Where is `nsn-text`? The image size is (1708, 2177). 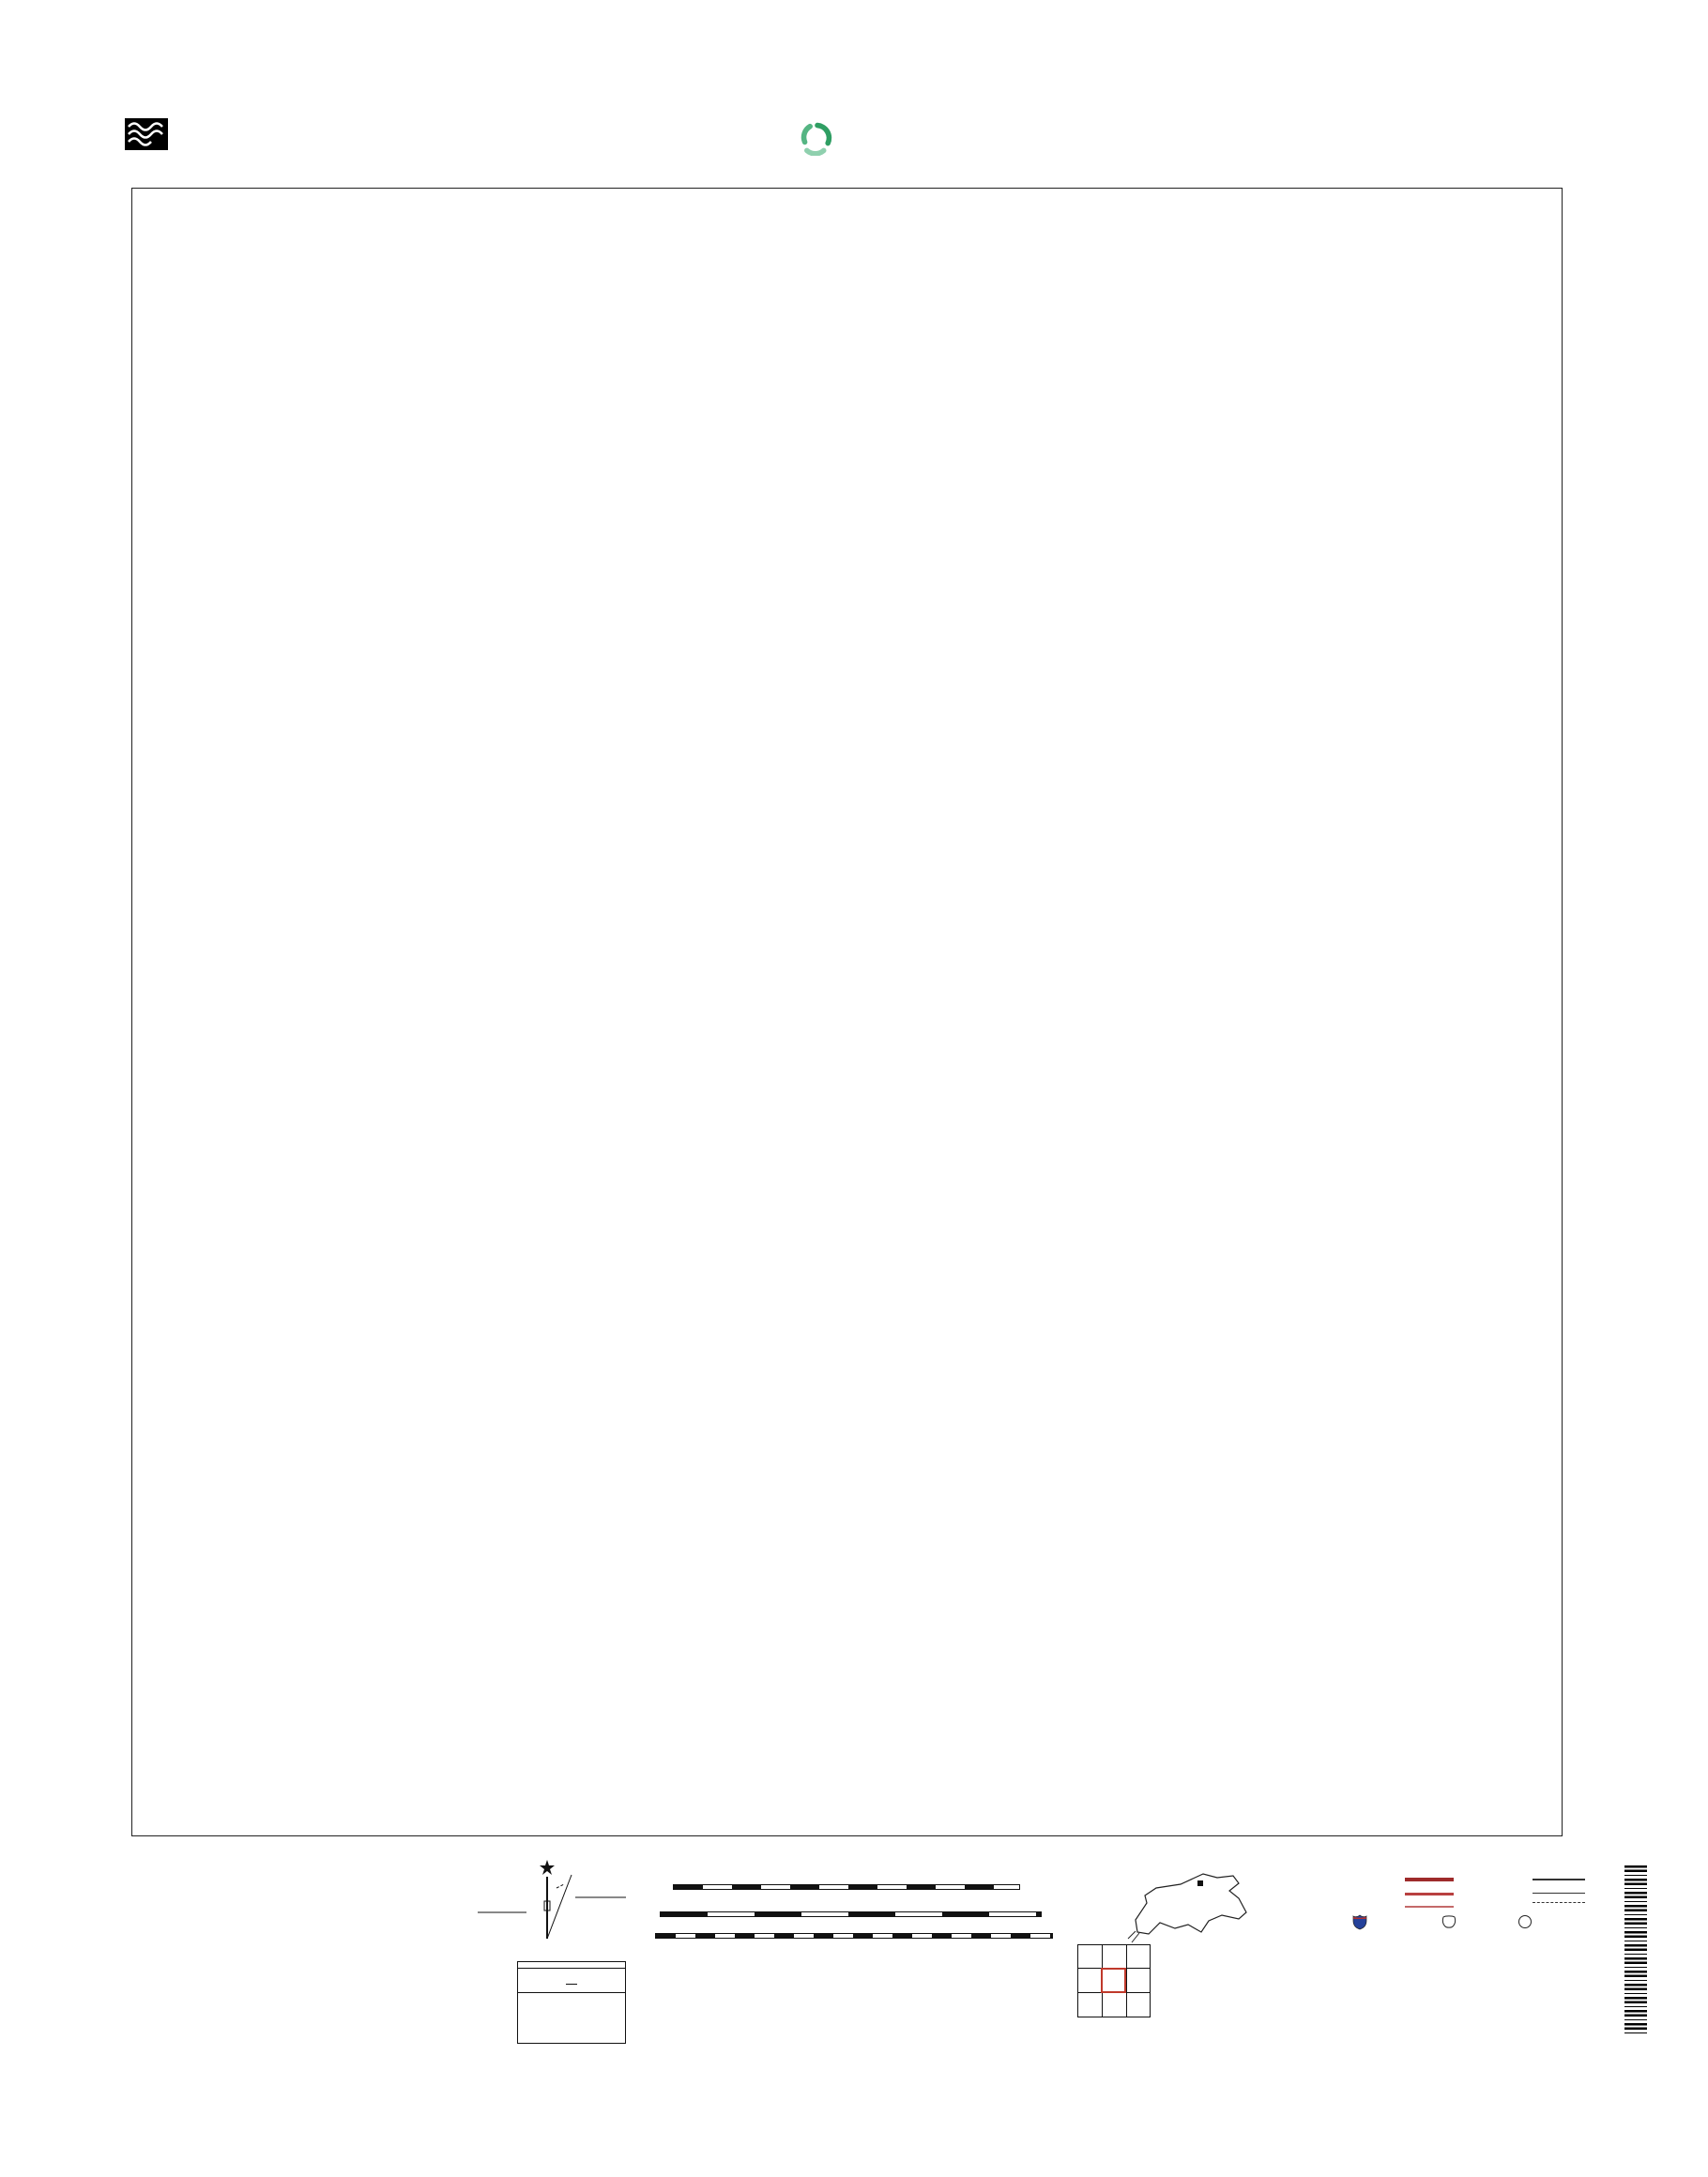 nsn-text is located at coordinates (1647, 2039).